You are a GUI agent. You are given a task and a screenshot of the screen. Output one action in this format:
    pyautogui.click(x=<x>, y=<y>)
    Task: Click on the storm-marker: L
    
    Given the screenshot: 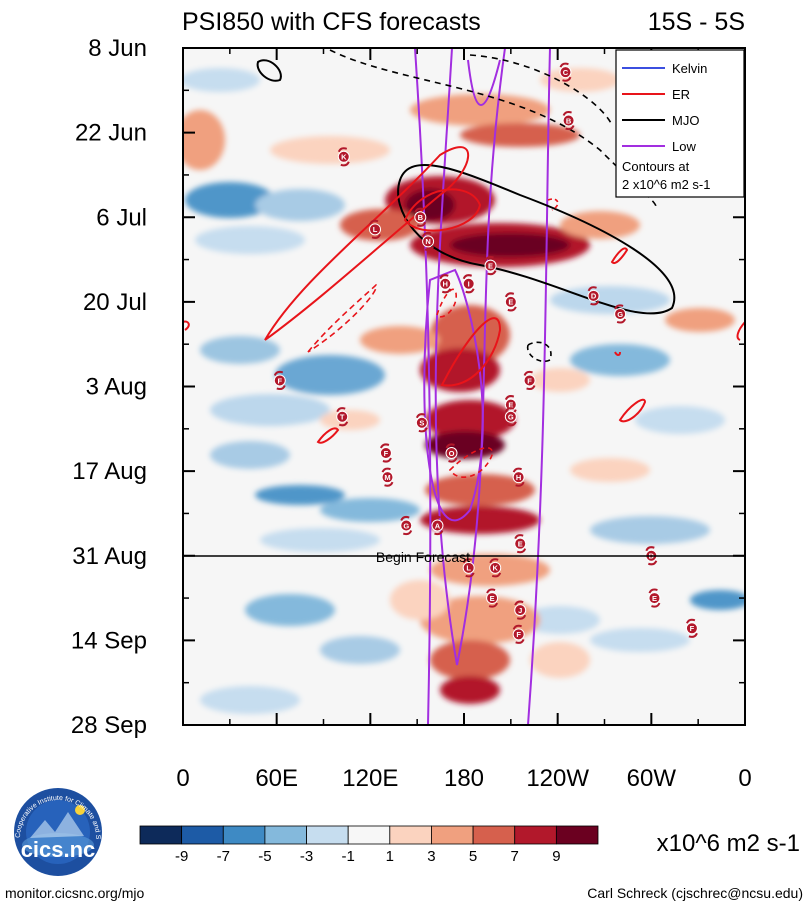 What is the action you would take?
    pyautogui.click(x=375, y=229)
    